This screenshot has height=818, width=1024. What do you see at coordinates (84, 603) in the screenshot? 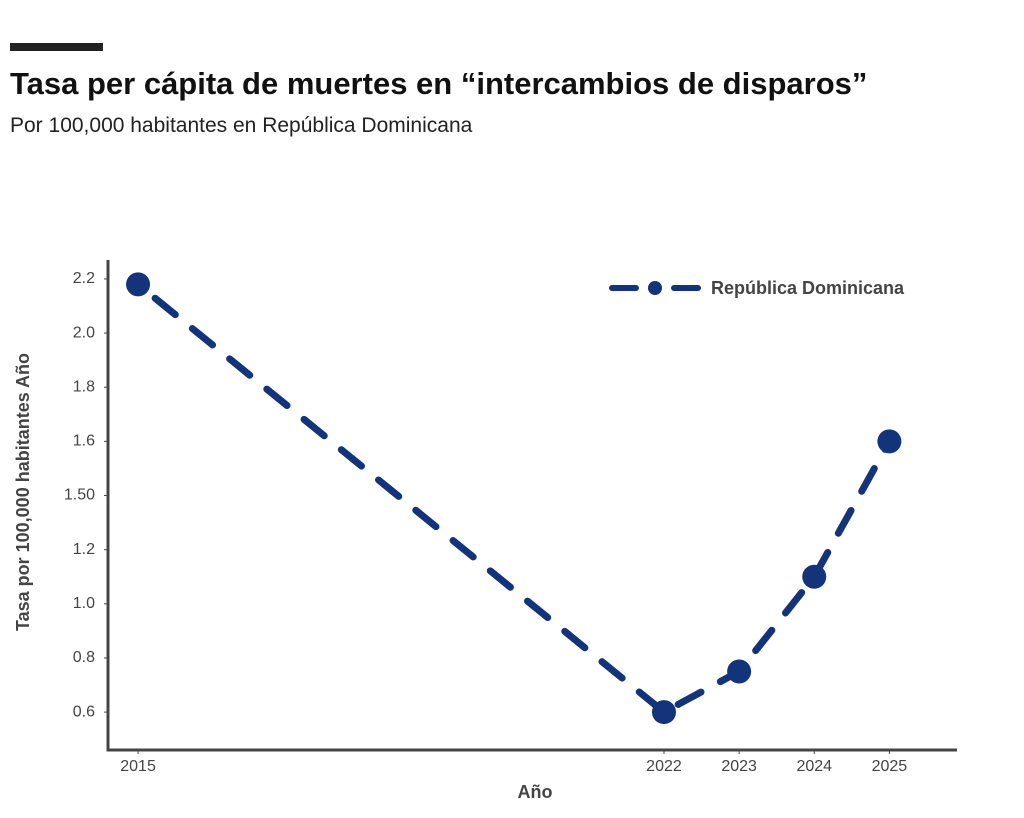
I see `y-tick-label: 1.0` at bounding box center [84, 603].